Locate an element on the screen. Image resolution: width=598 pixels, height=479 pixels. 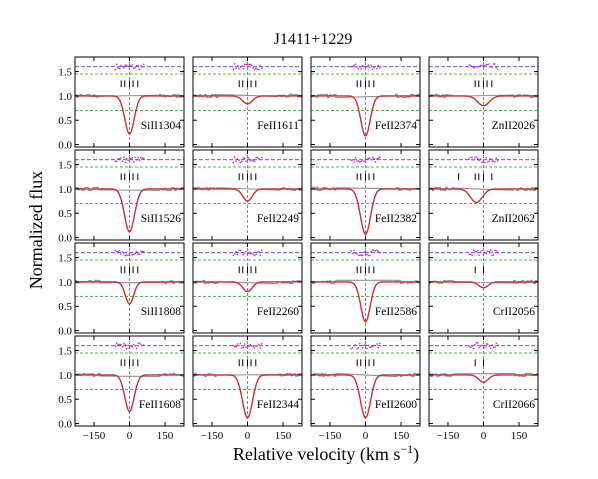
panel-feii2374: FeII2374 is located at coordinates (365, 102).